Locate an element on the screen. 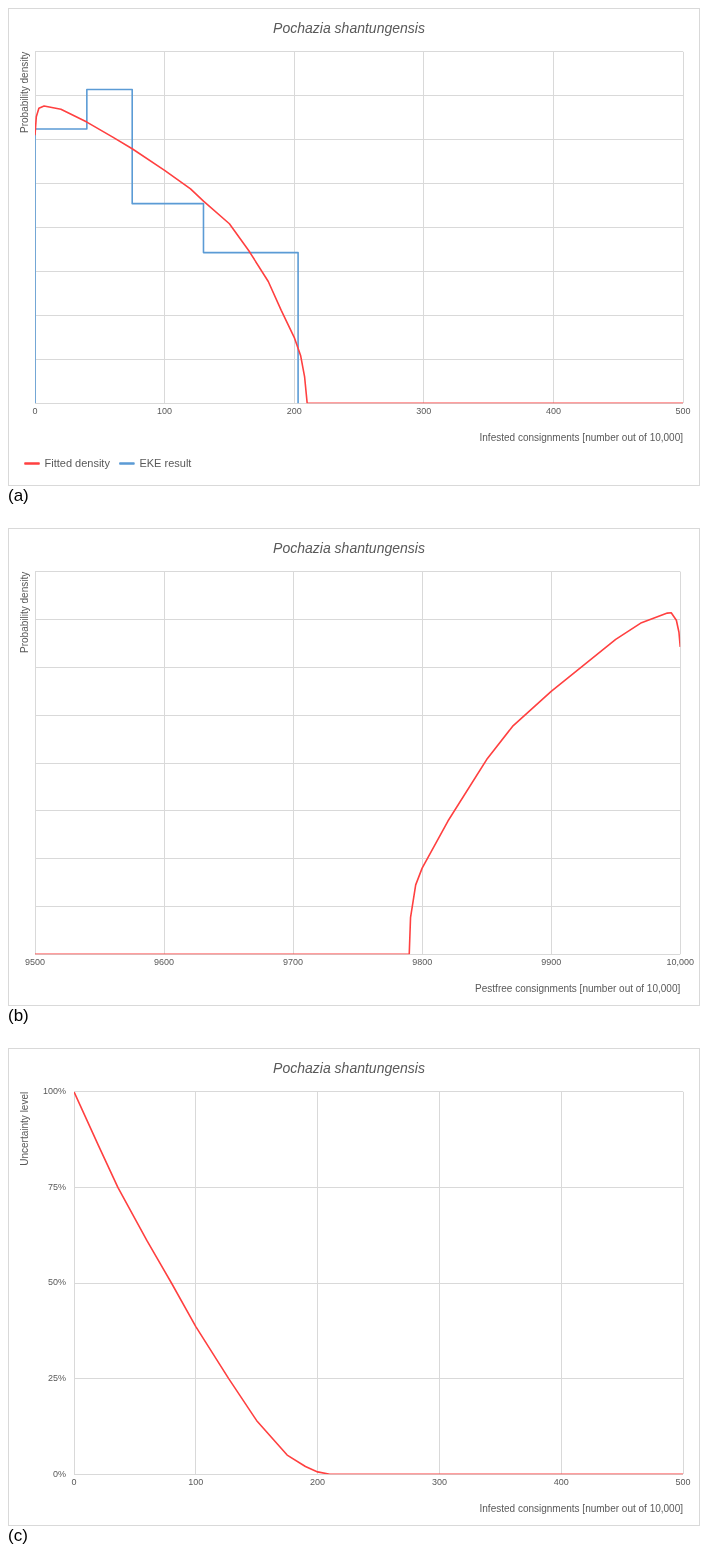  x-tick-label: 9600 is located at coordinates (164, 962).